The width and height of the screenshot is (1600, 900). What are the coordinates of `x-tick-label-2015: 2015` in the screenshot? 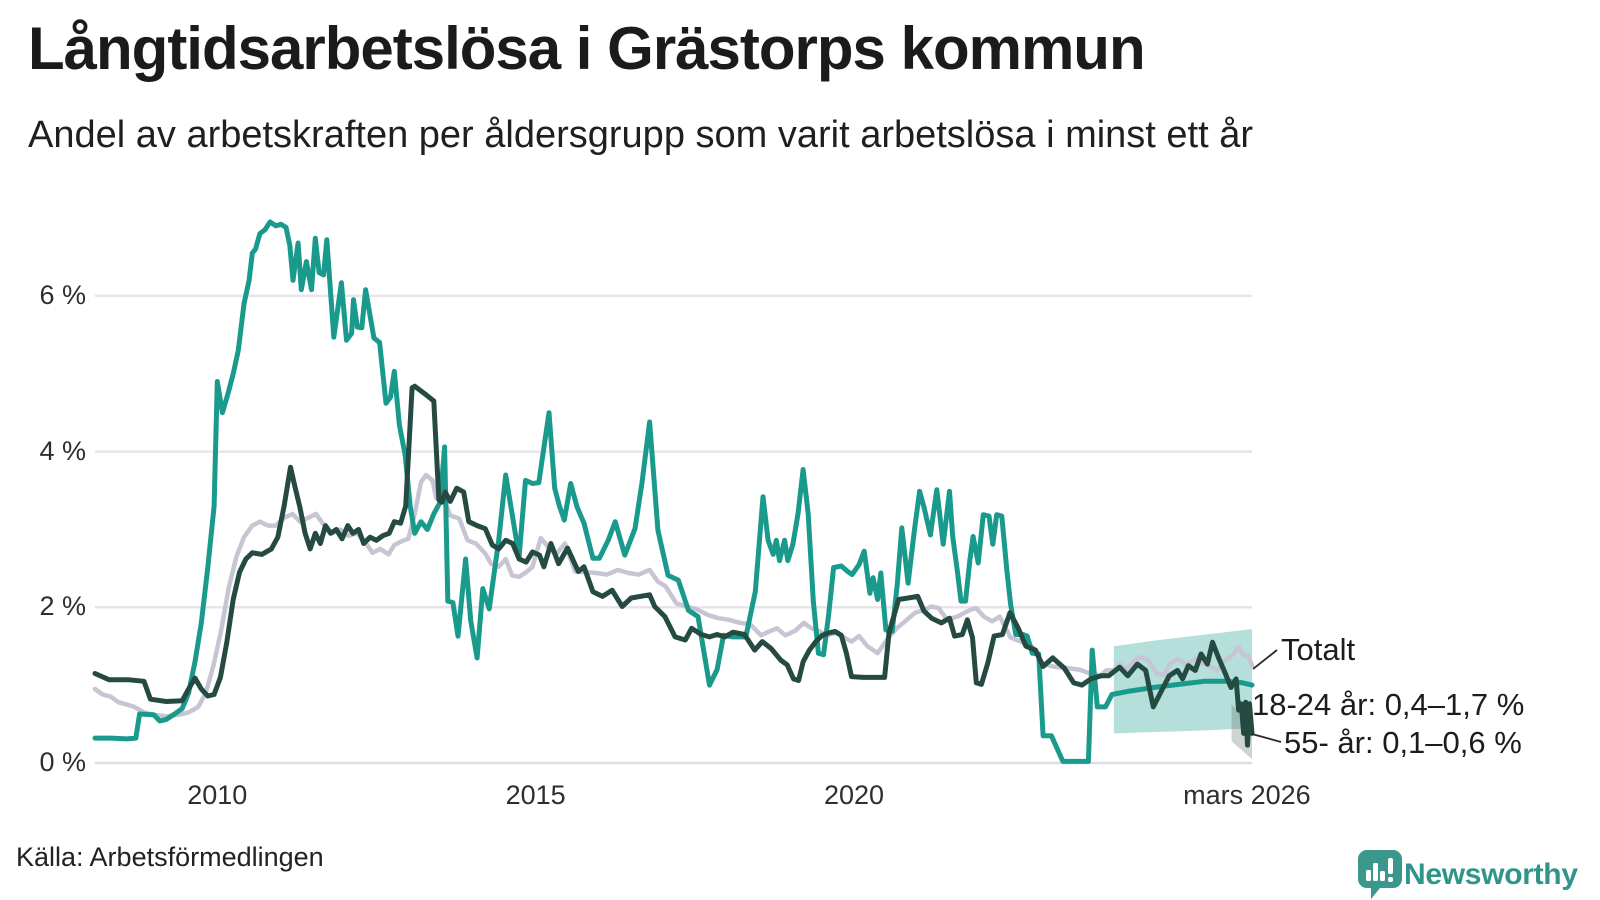 It's located at (535, 795).